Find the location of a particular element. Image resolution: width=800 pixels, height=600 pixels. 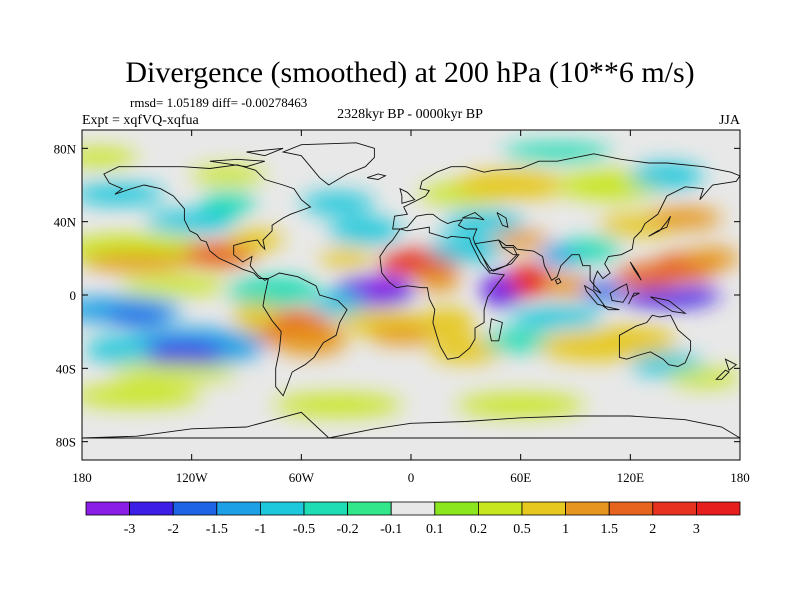

y-tick-label: 0 is located at coordinates (73, 295).